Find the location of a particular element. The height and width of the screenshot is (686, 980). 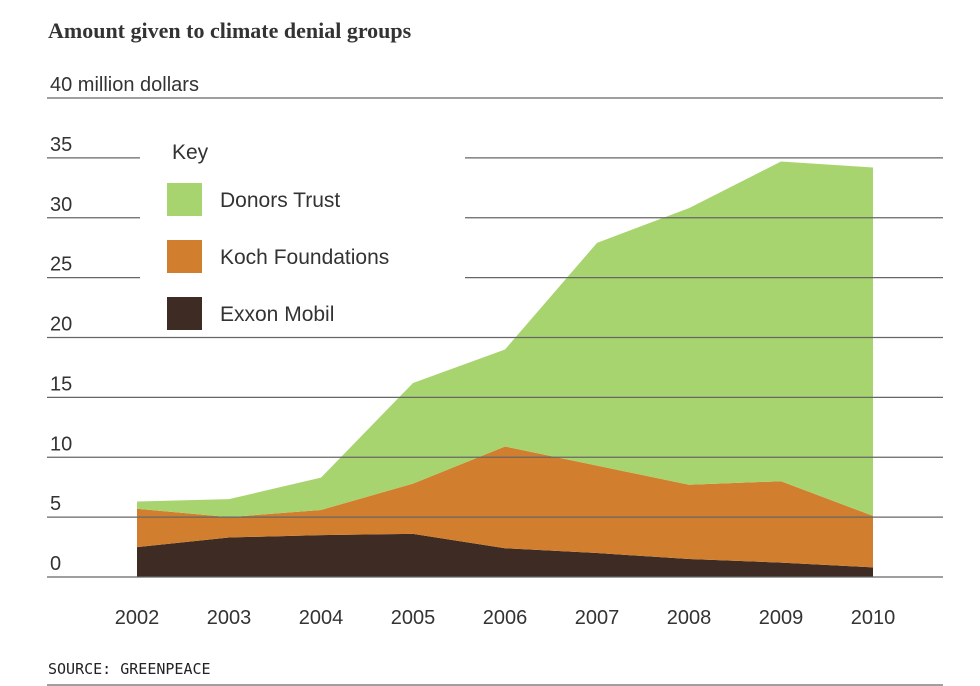

y-tick-label: 0 is located at coordinates (55, 564).